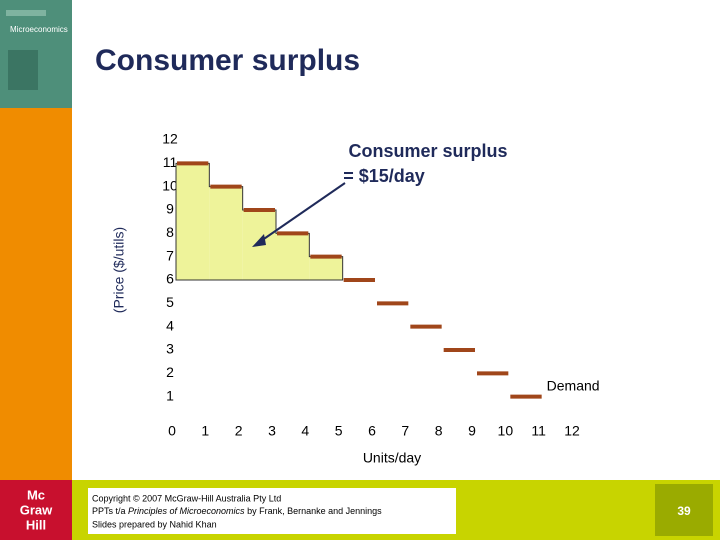 The image size is (720, 540). I want to click on legend-label: Demand, so click(573, 385).